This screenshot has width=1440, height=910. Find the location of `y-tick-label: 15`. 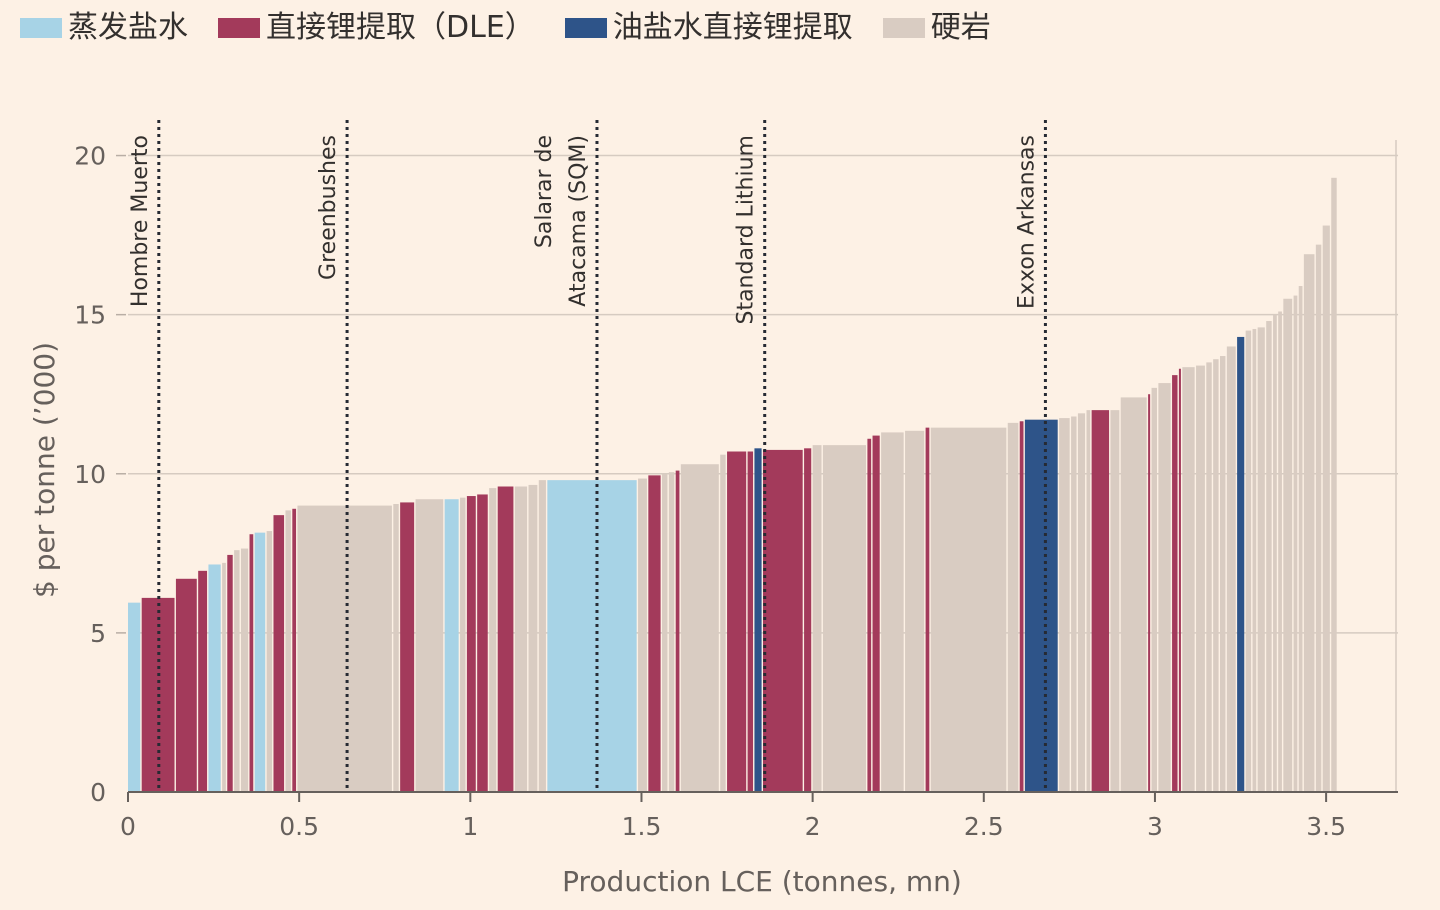

y-tick-label: 15 is located at coordinates (90, 315).